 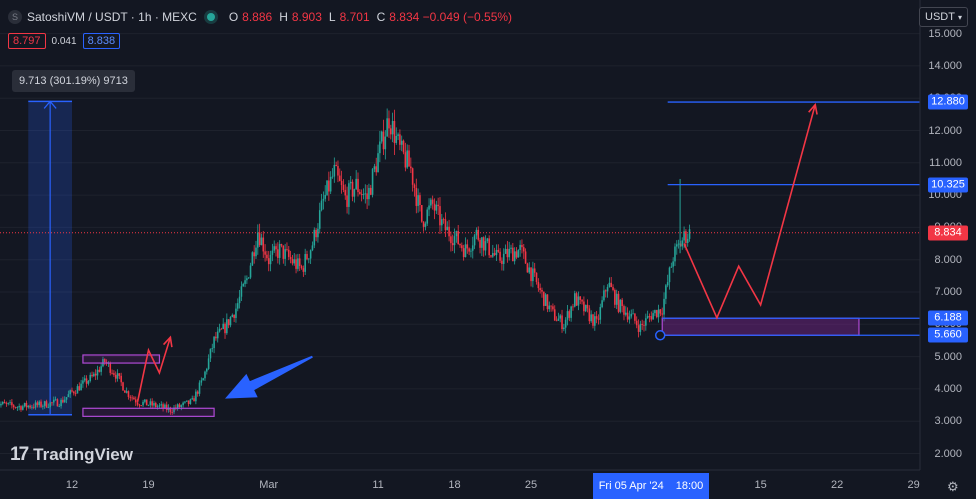 What do you see at coordinates (953, 486) in the screenshot?
I see `gear-icon: ⚙` at bounding box center [953, 486].